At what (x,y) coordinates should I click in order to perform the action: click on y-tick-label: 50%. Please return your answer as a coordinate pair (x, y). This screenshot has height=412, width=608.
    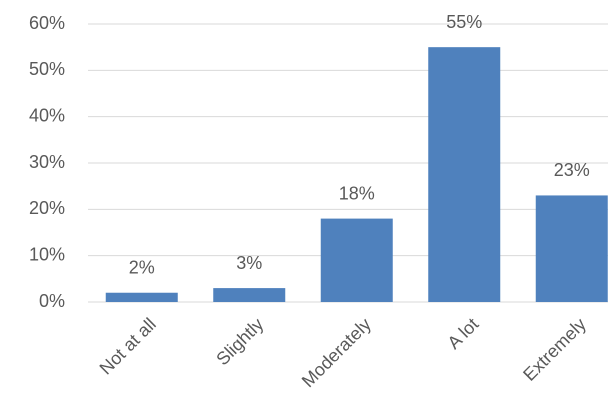
    Looking at the image, I should click on (47, 69).